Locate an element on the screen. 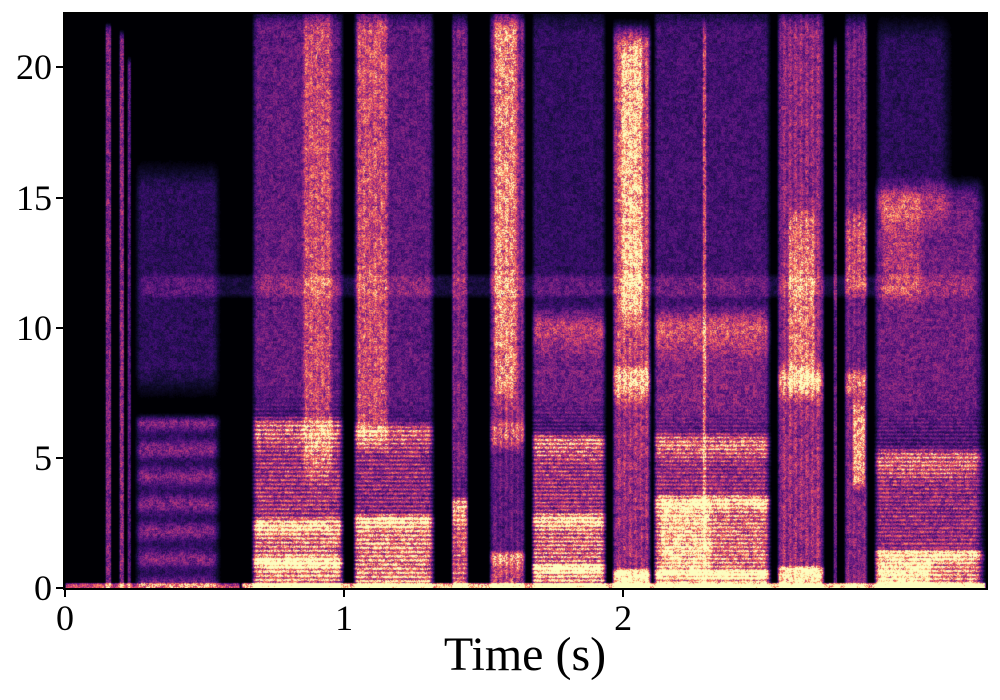  y-tick-label: 5 is located at coordinates (43, 457).